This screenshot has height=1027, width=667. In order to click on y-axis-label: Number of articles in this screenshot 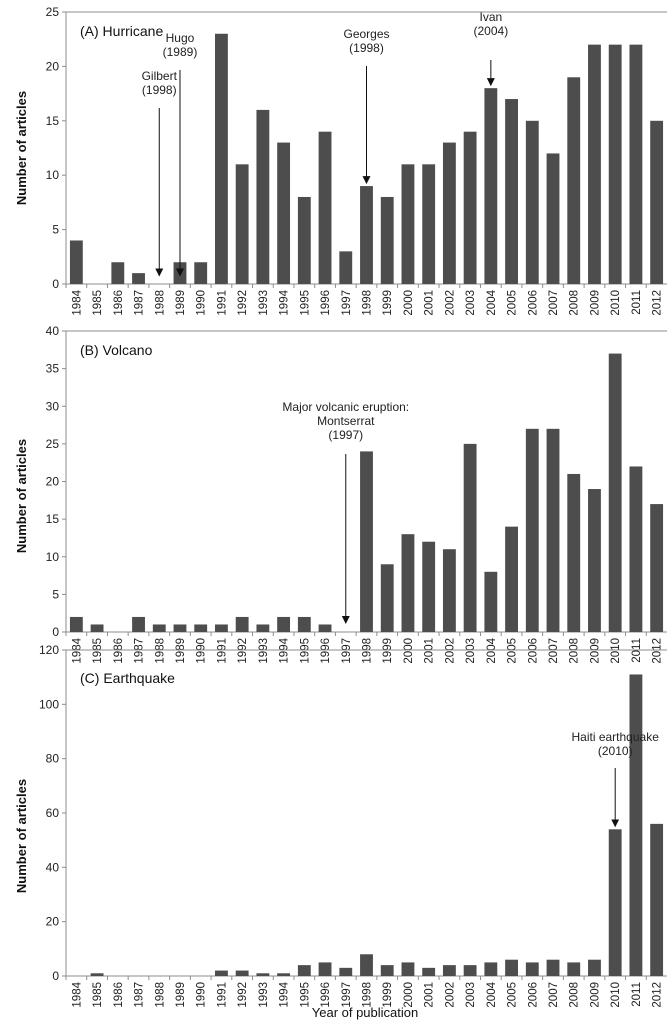, I will do `click(21, 148)`.